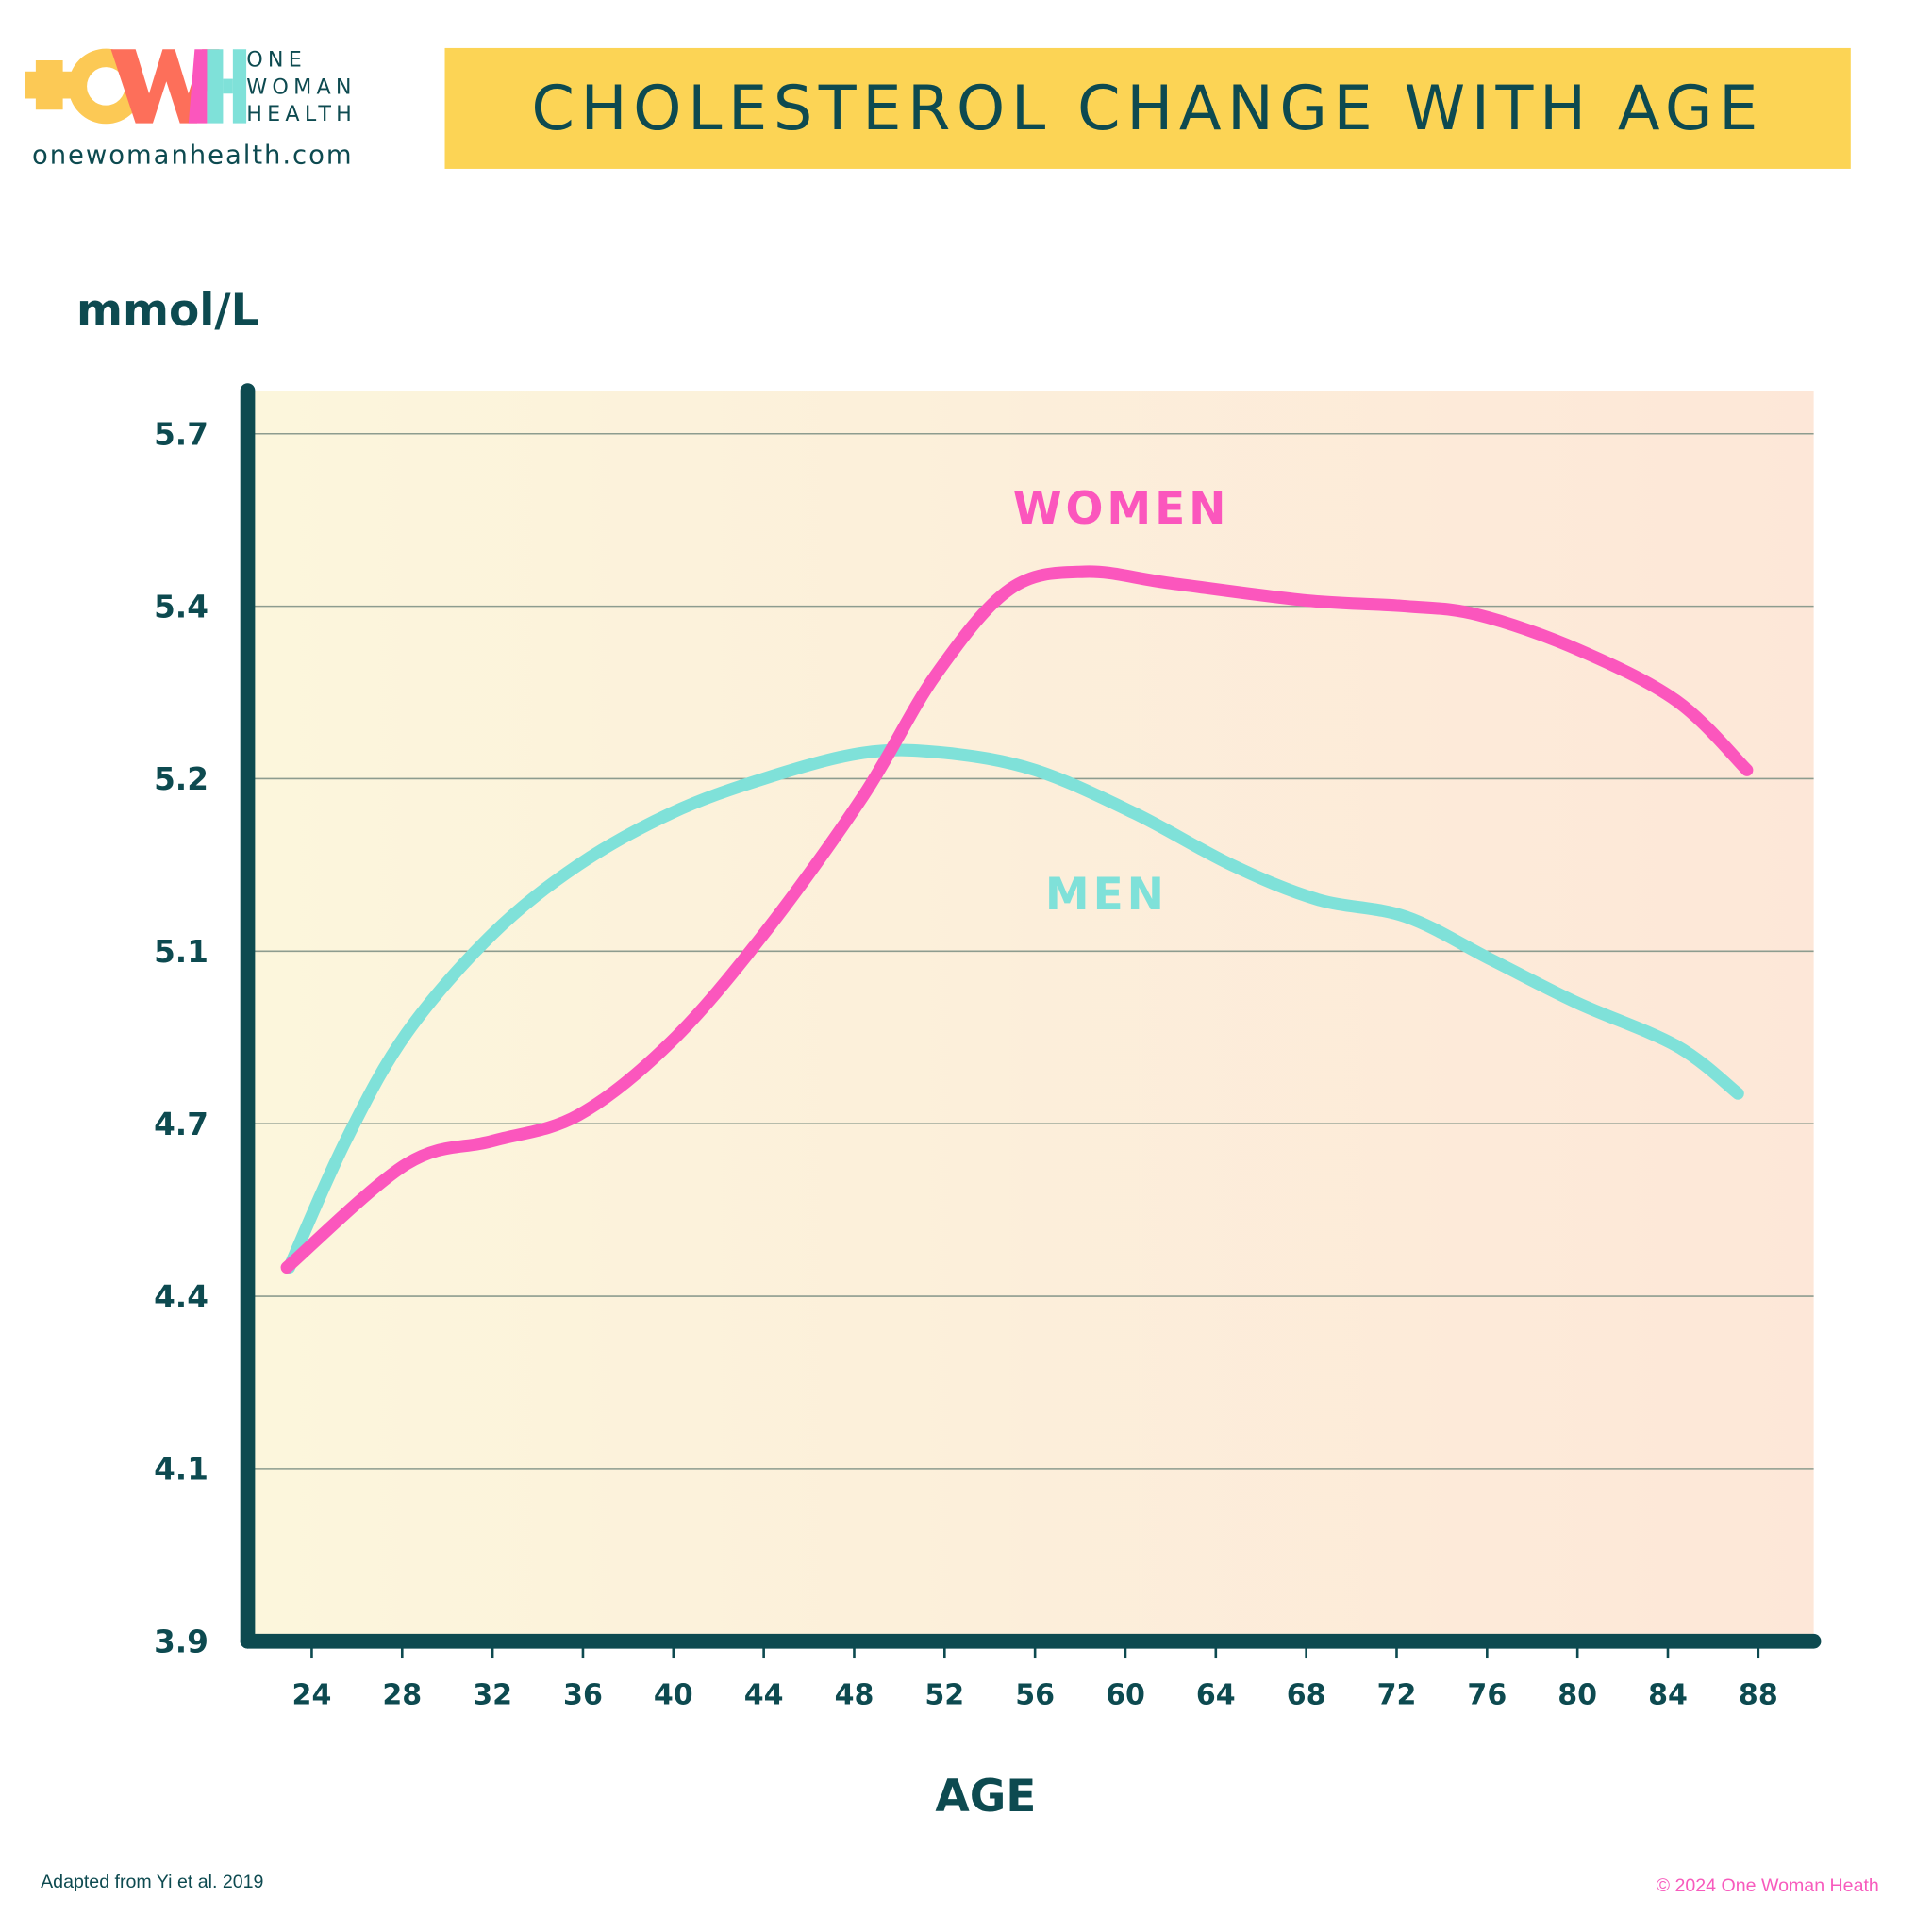 This screenshot has width=1932, height=1932. I want to click on y-tick-label: 5.4, so click(181, 607).